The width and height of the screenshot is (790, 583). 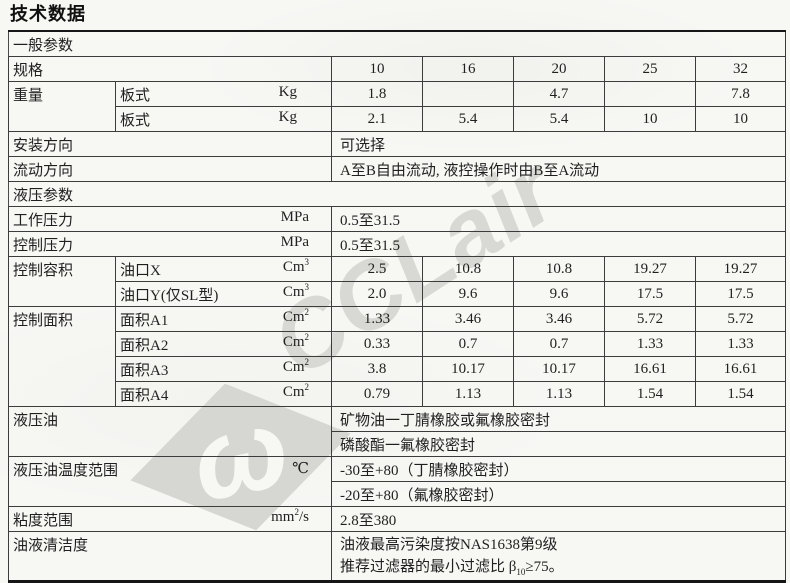 What do you see at coordinates (170, 519) in the screenshot?
I see `row-label-viscosity: 粘度范围 mm2/s` at bounding box center [170, 519].